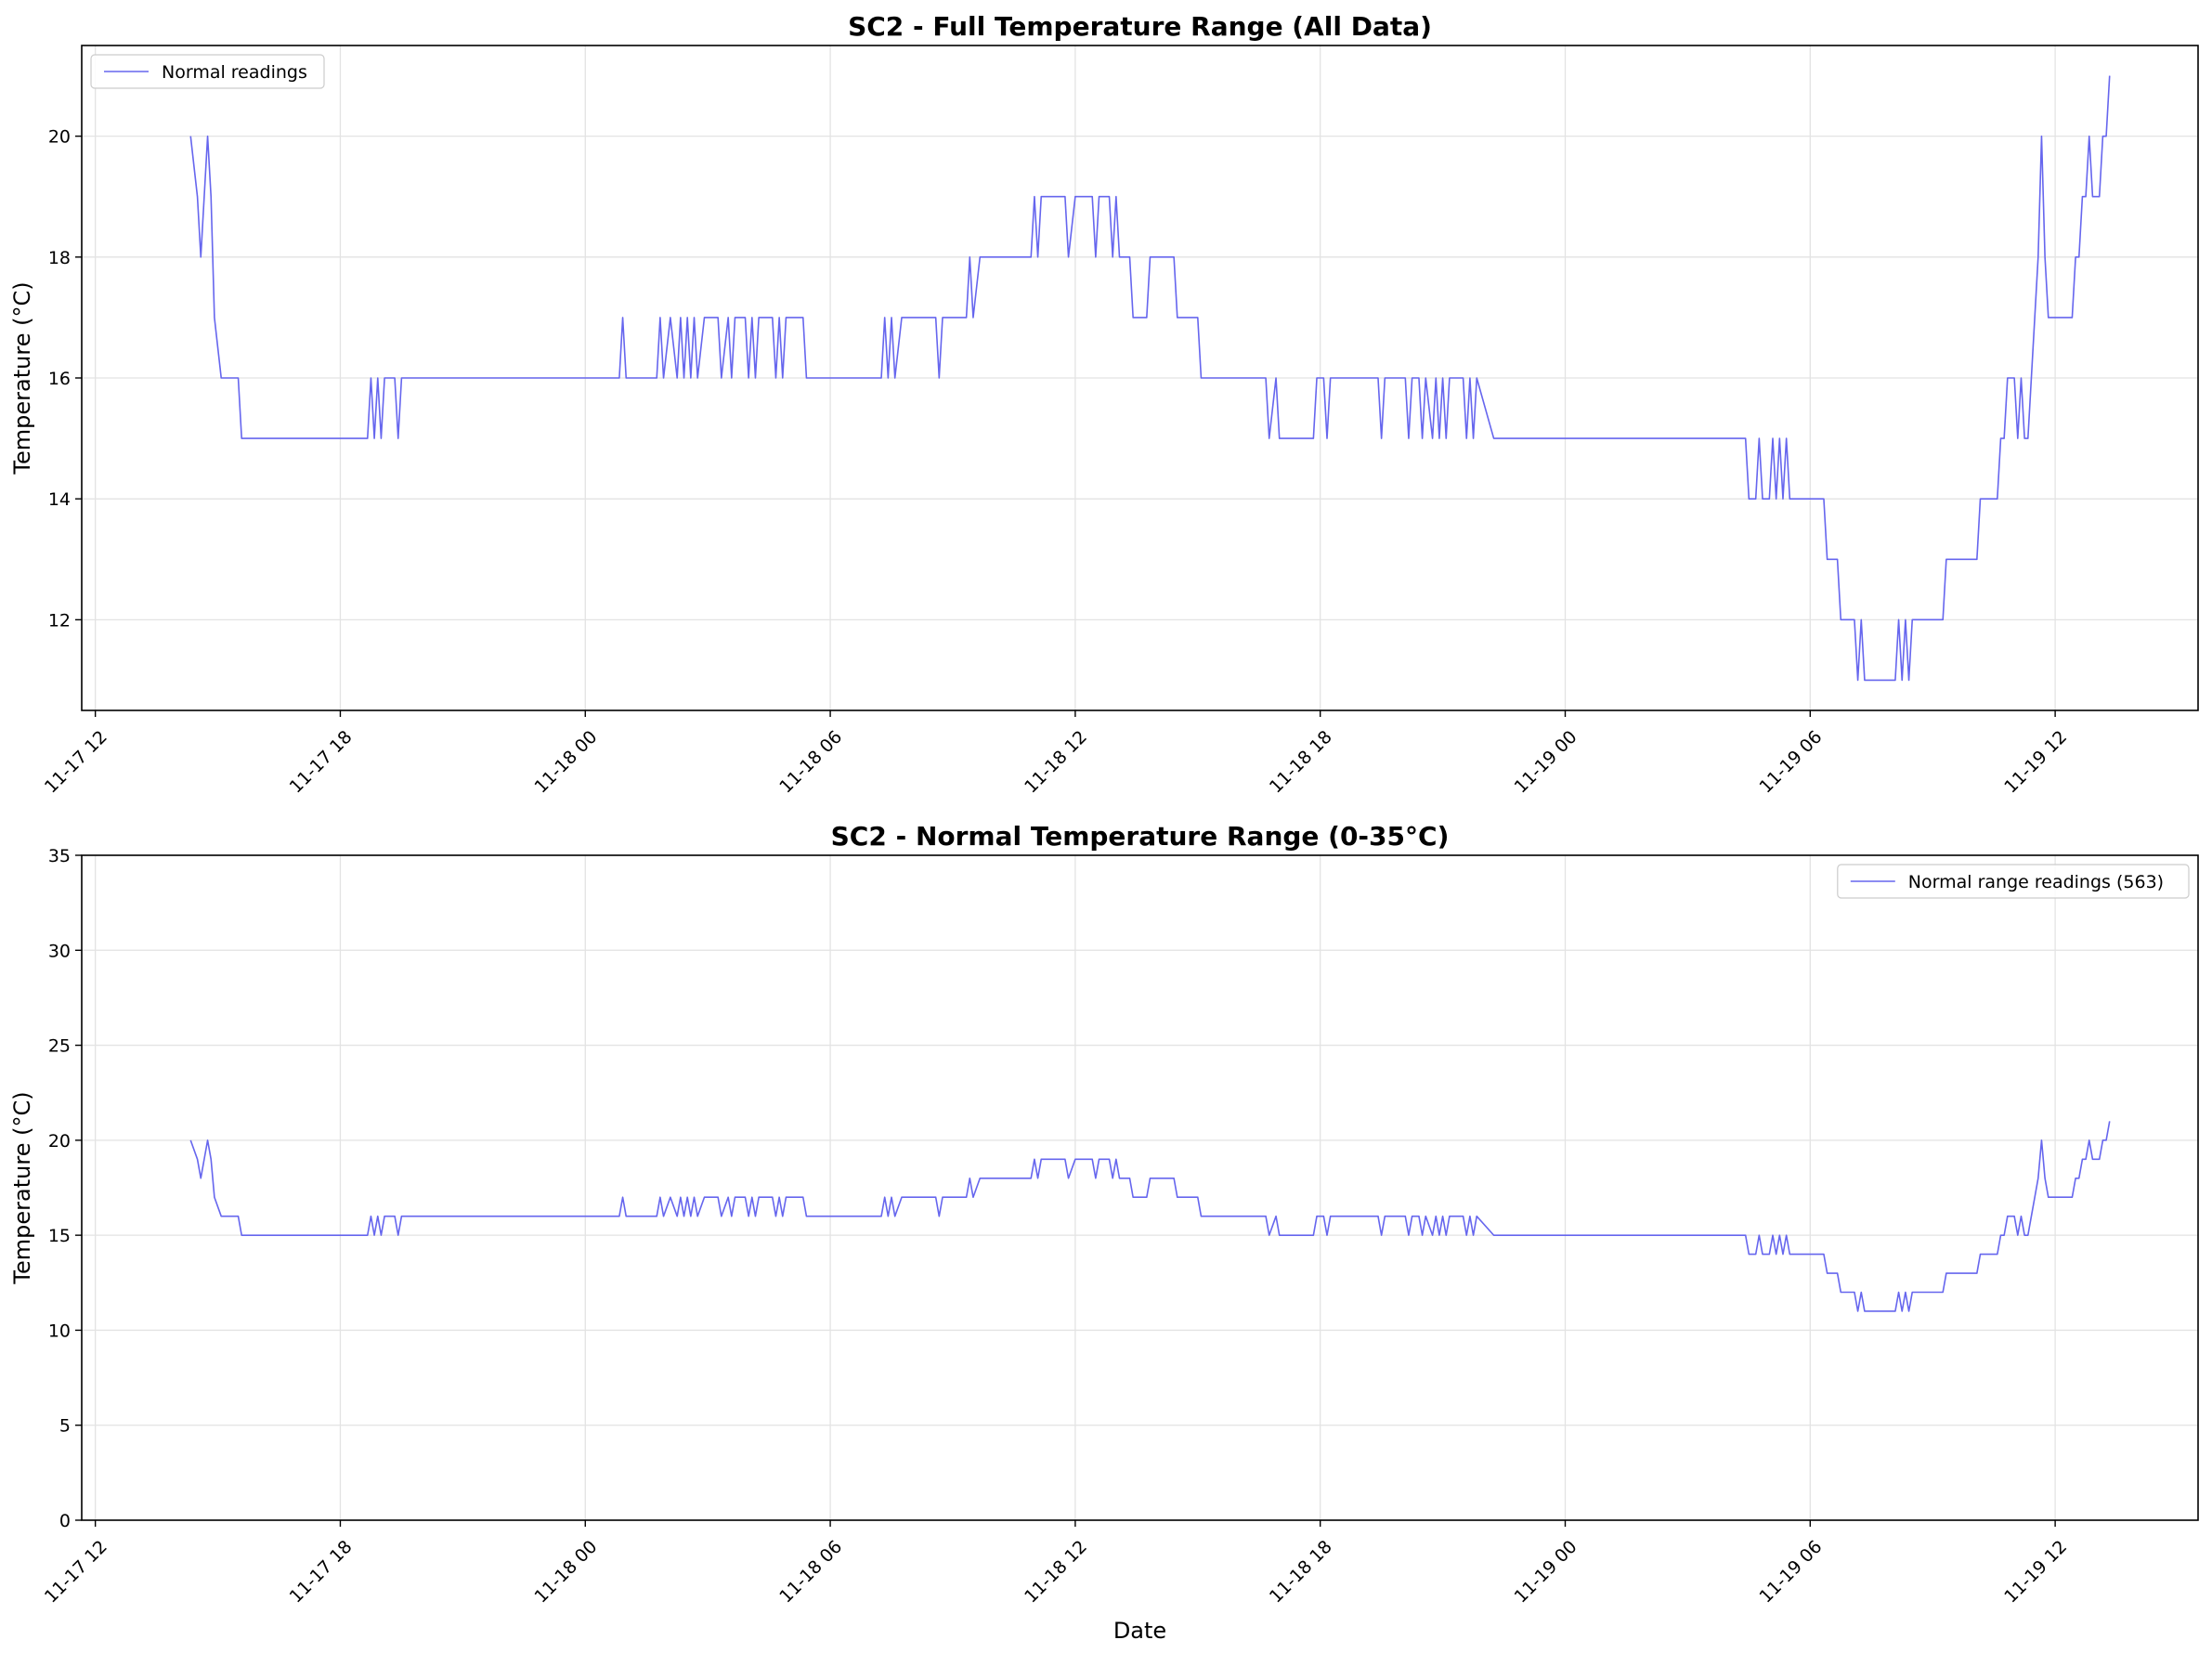 The image size is (2212, 1653). I want to click on normal-range-legend: Normal range readings (563), so click(2013, 881).